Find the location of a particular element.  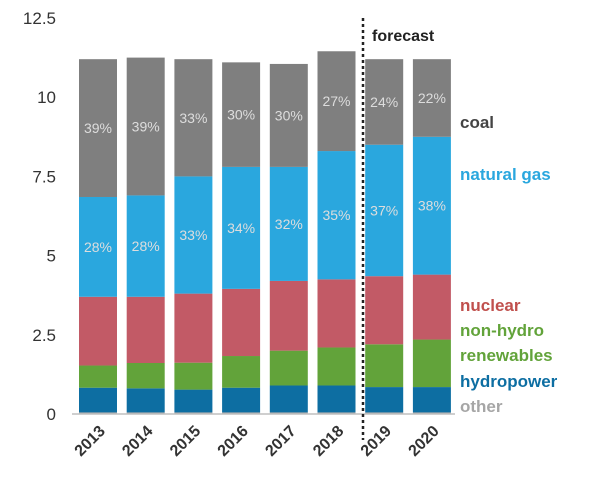

x-tick-label: 2013 is located at coordinates (90, 441).